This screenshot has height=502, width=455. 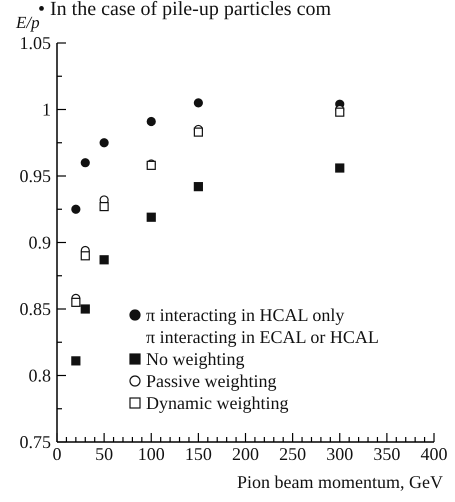 What do you see at coordinates (35, 309) in the screenshot?
I see `y-tick-label: 0.85` at bounding box center [35, 309].